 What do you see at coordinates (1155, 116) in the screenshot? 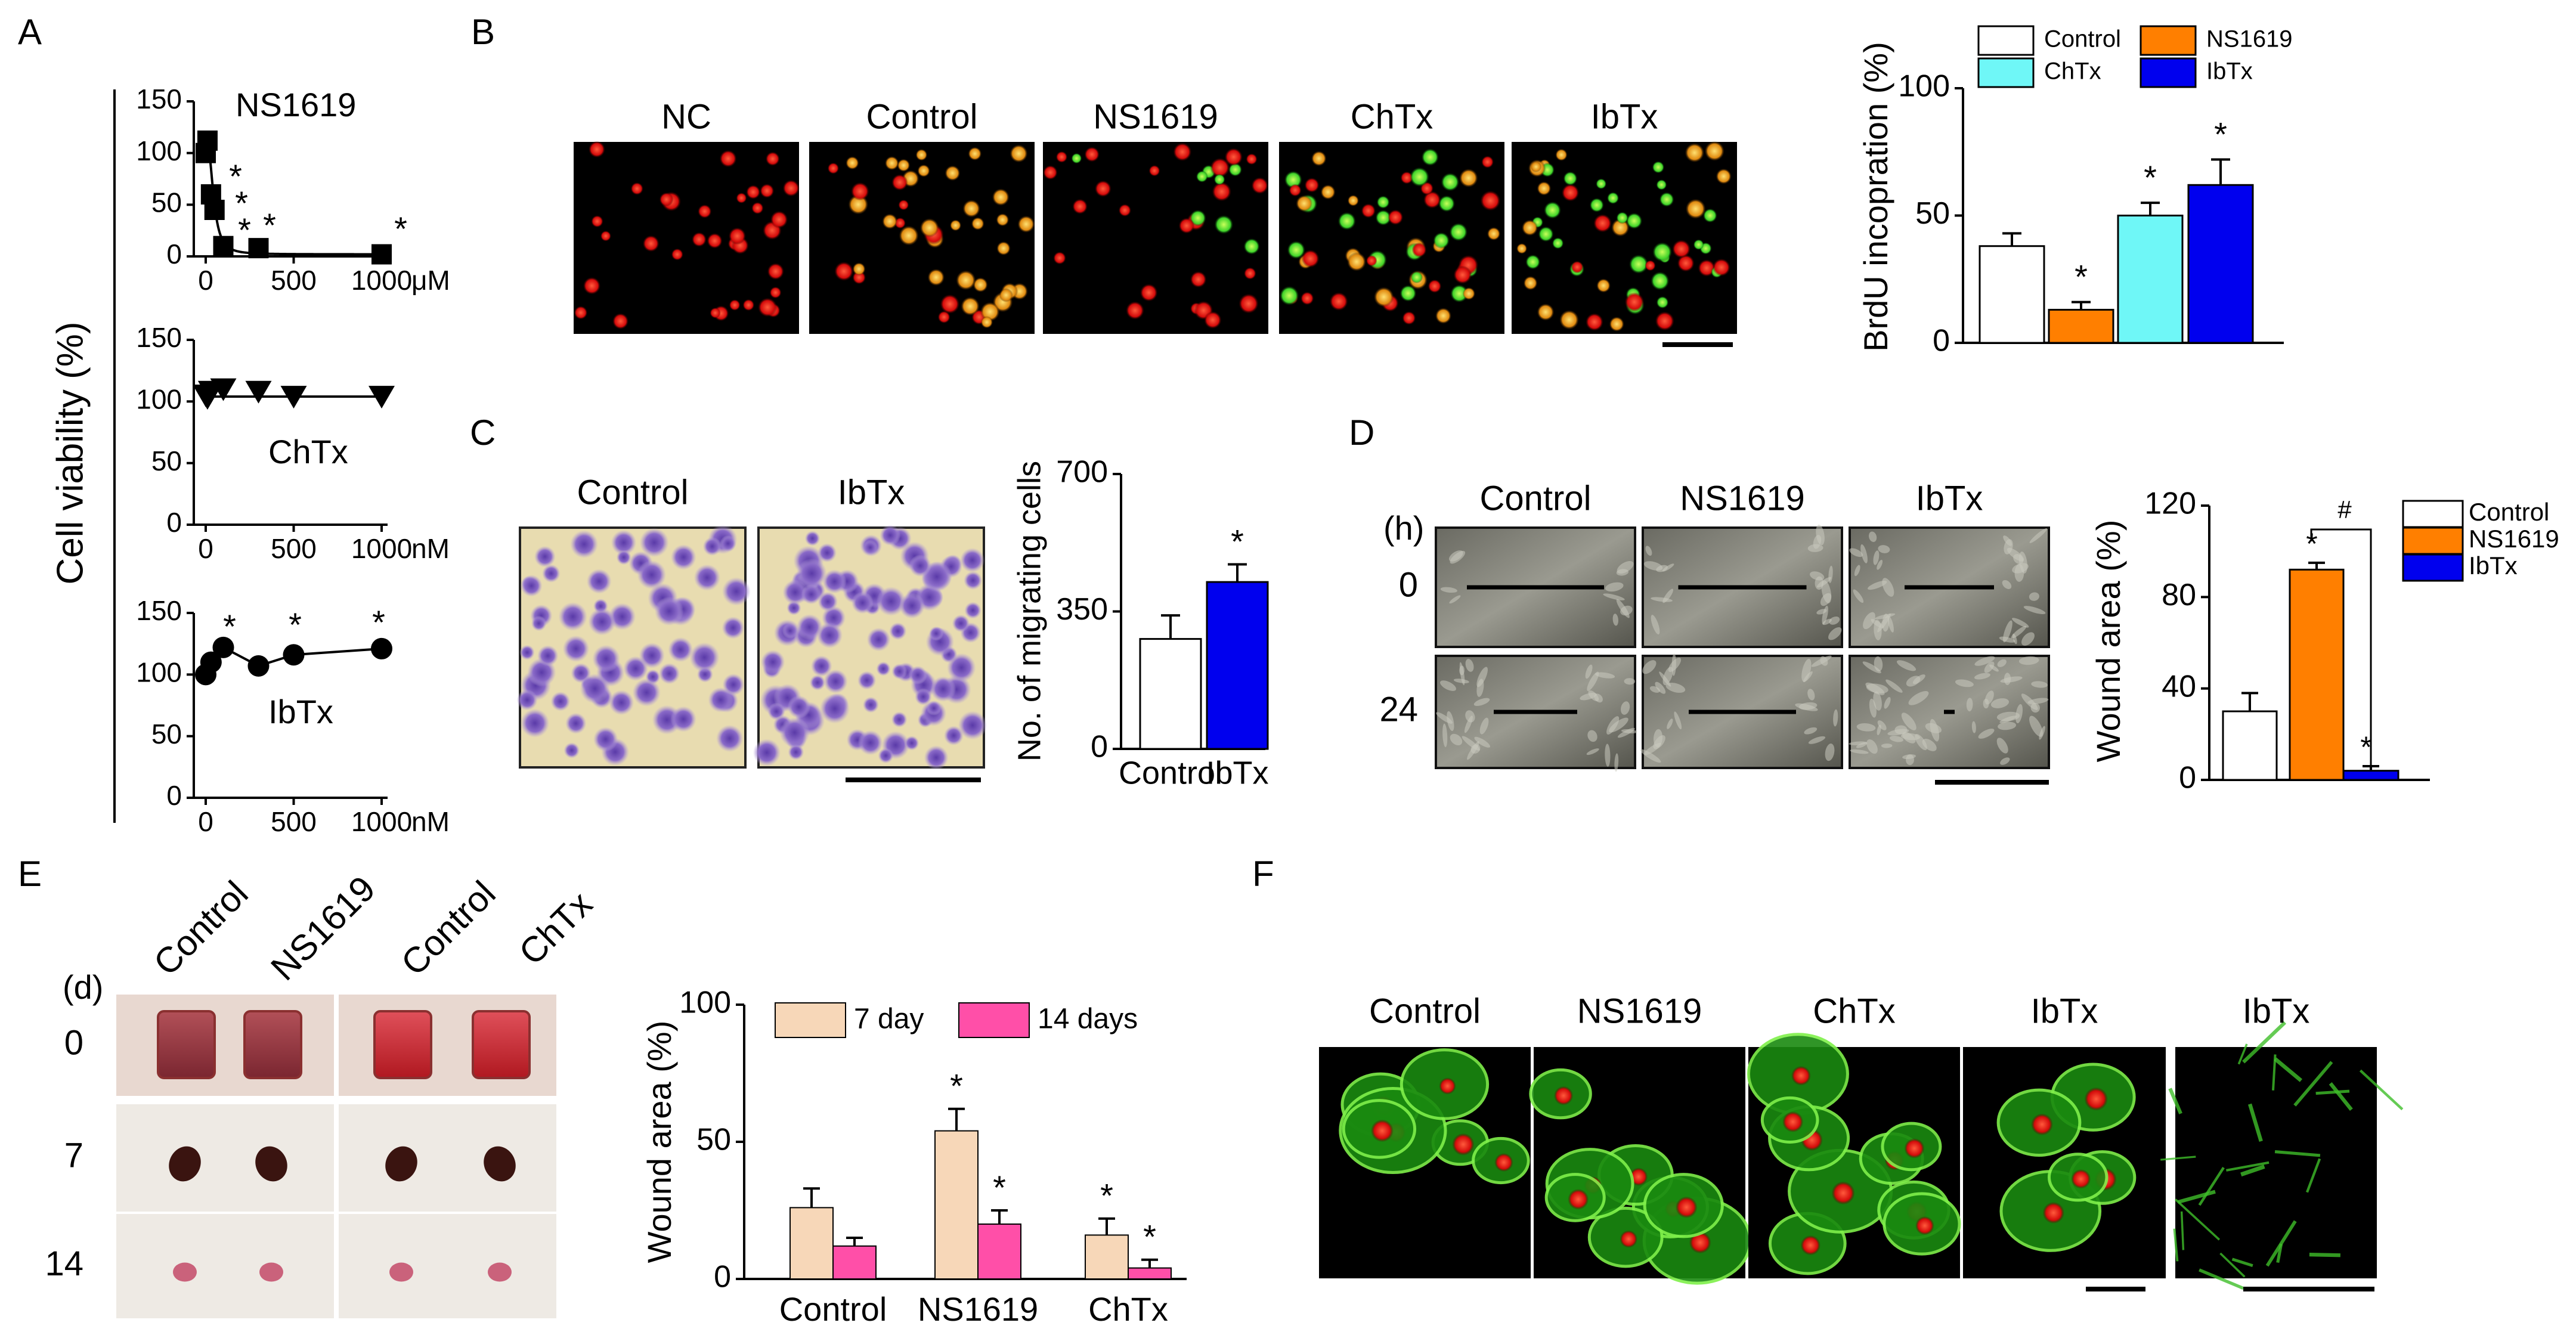
I see `panel-b-image-label: NS1619` at bounding box center [1155, 116].